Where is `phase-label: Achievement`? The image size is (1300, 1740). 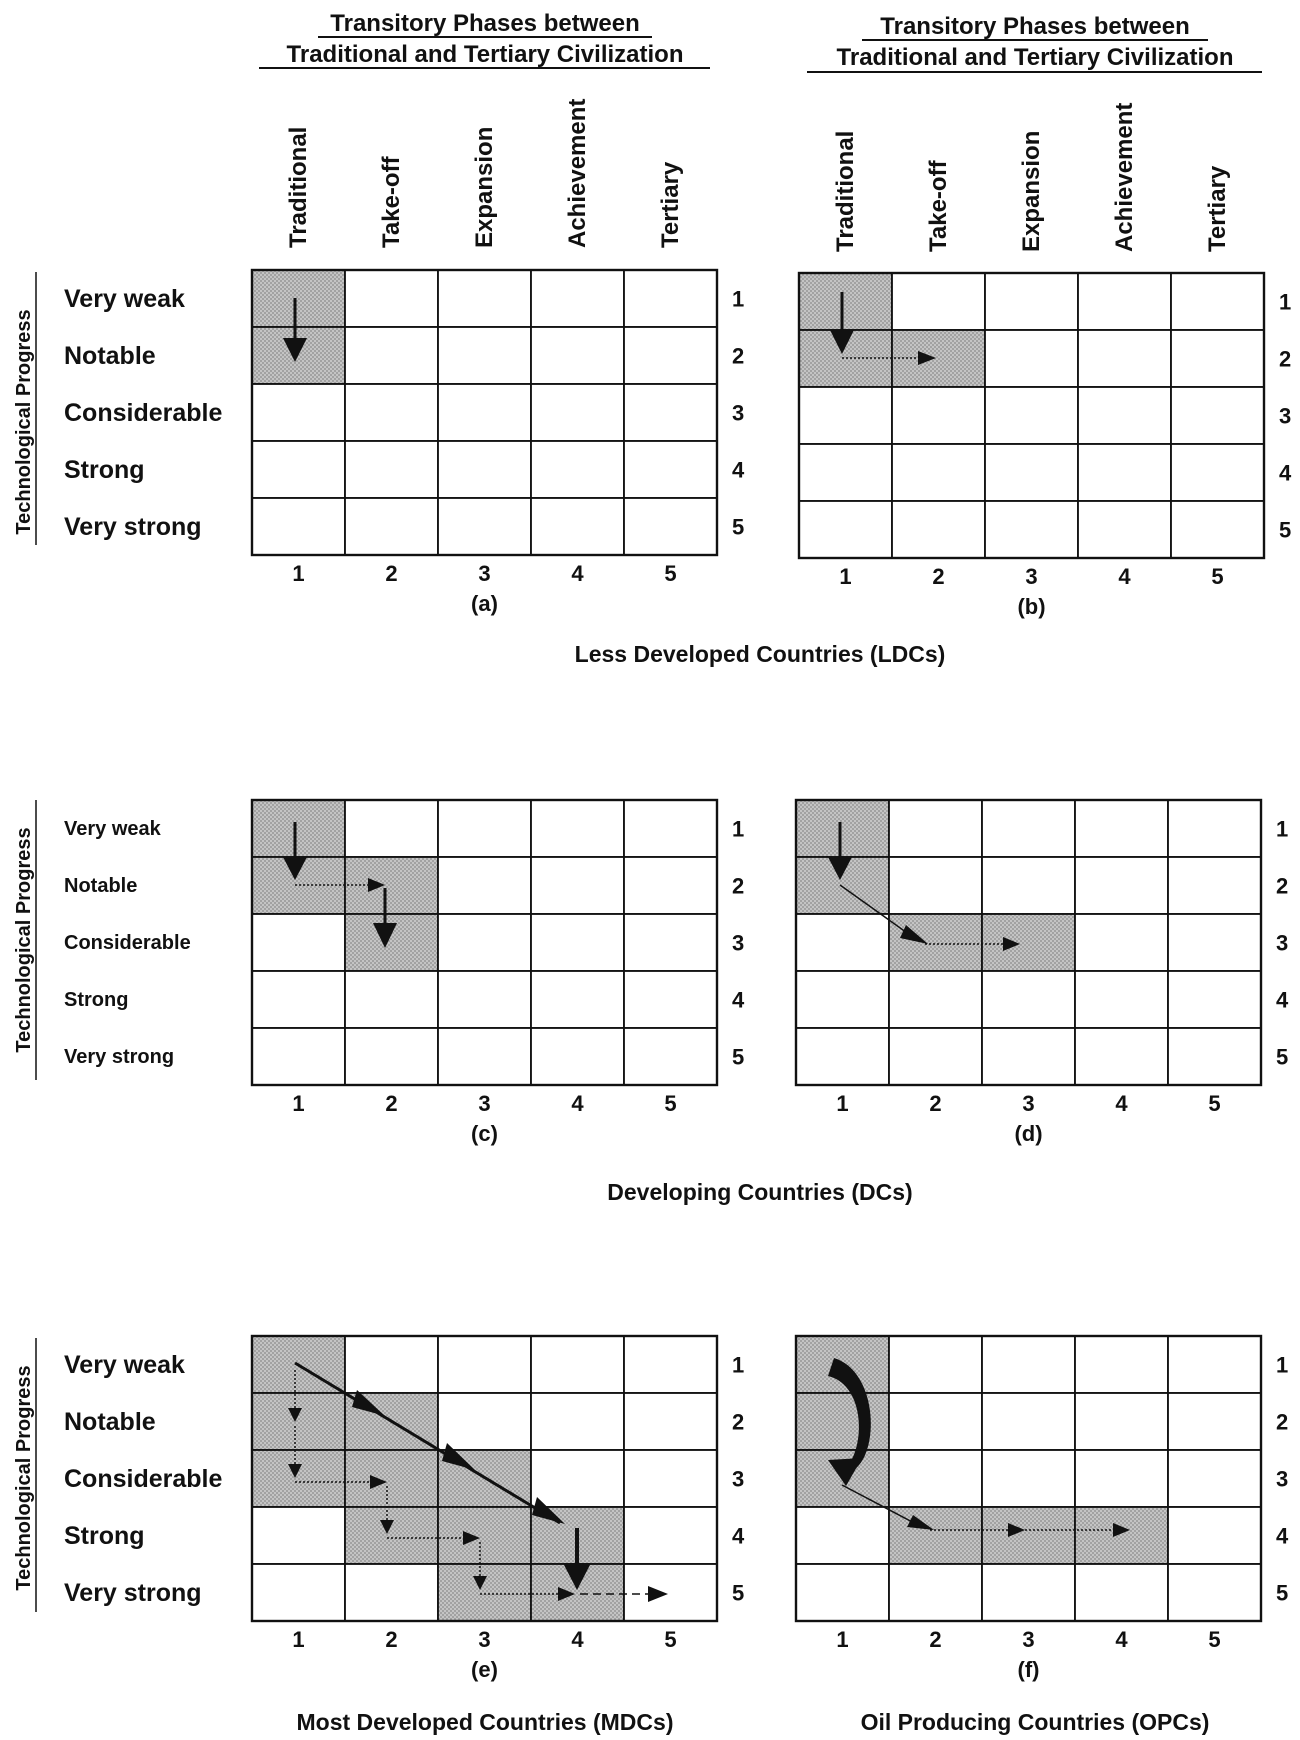
phase-label: Achievement is located at coordinates (1124, 177).